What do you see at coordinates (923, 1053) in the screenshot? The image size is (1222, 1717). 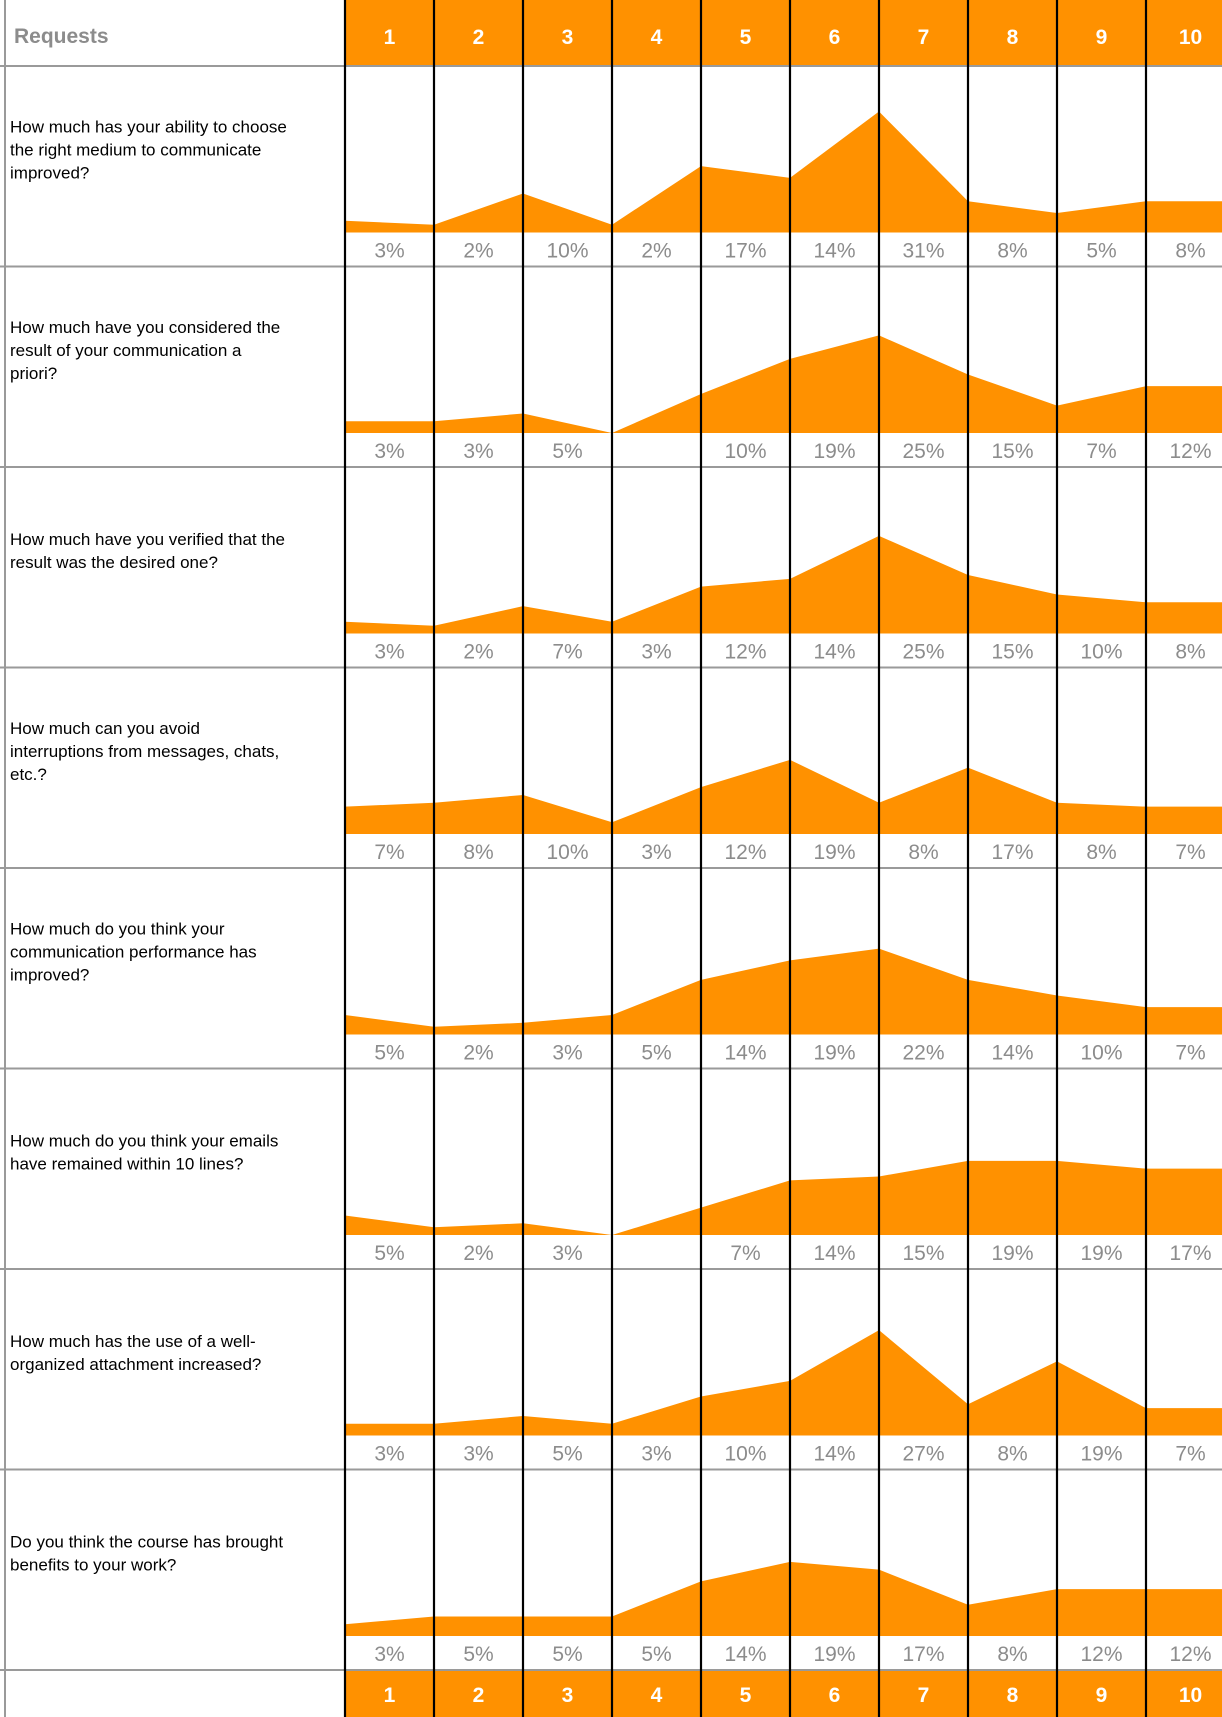 I see `percent-label: 22%` at bounding box center [923, 1053].